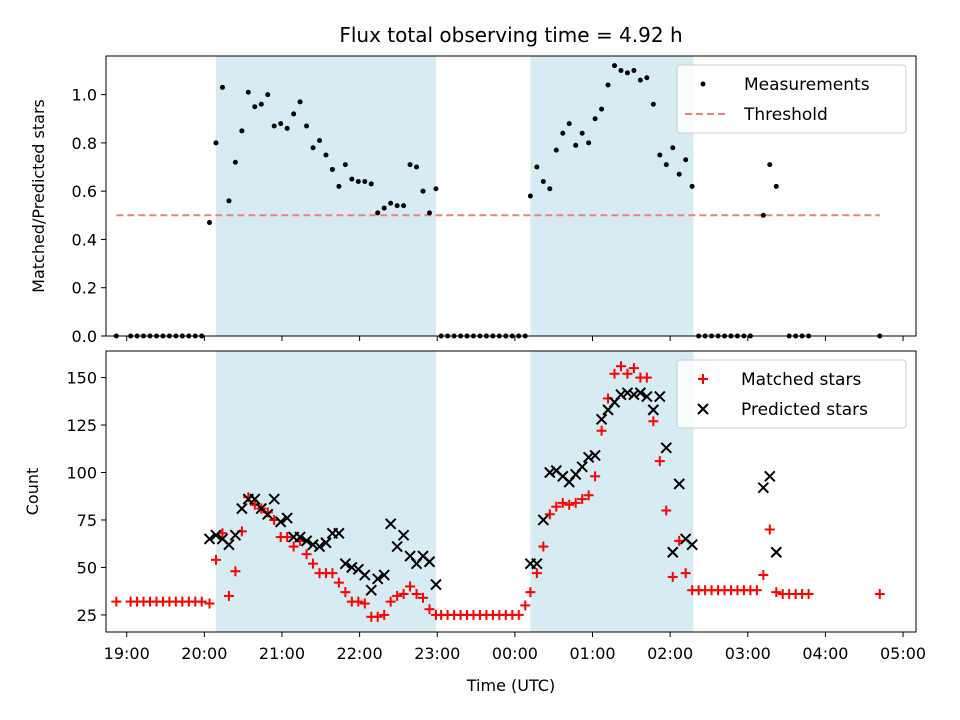 The width and height of the screenshot is (960, 720). I want to click on x-tick-label: 22:00, so click(360, 653).